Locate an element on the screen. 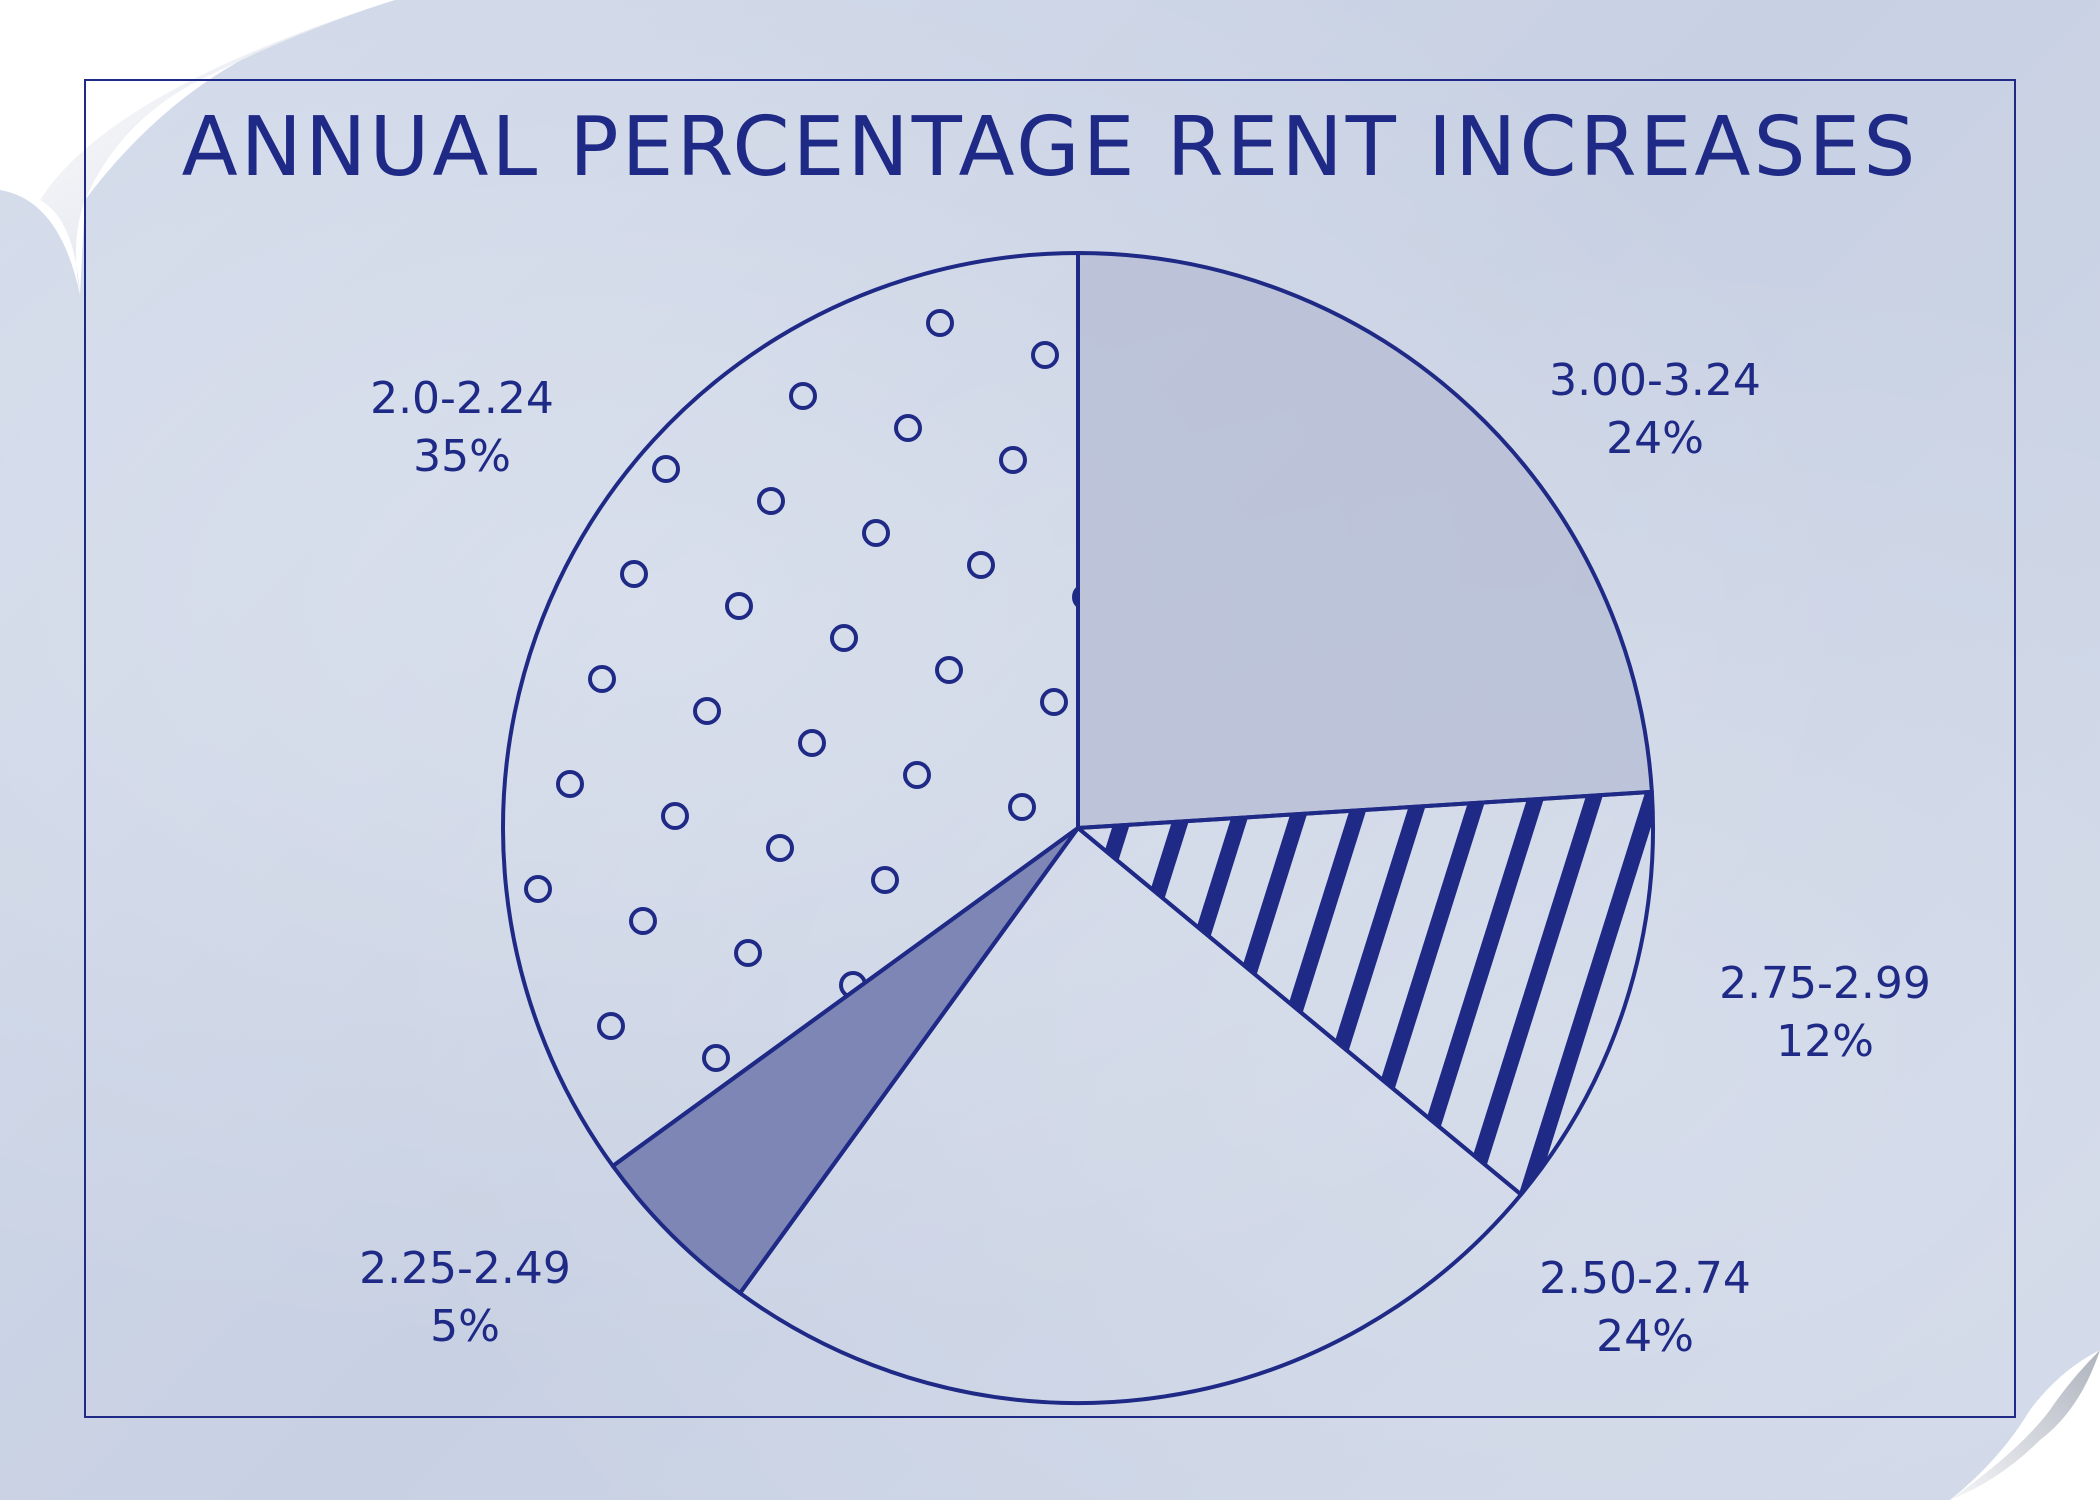  page-curl-bottom-right is located at coordinates (2025, 1425).